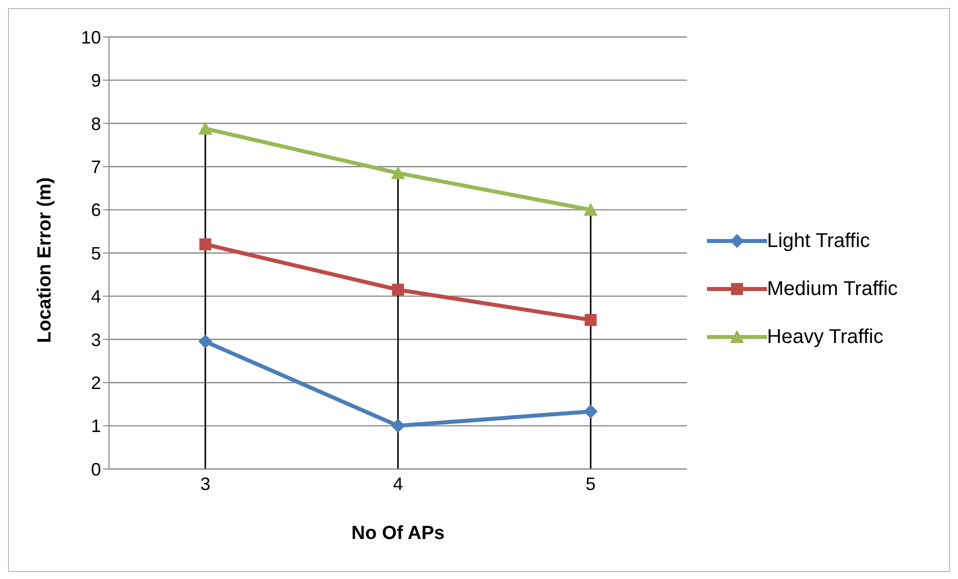 The image size is (958, 579). What do you see at coordinates (95, 296) in the screenshot?
I see `y-tick-label: 4` at bounding box center [95, 296].